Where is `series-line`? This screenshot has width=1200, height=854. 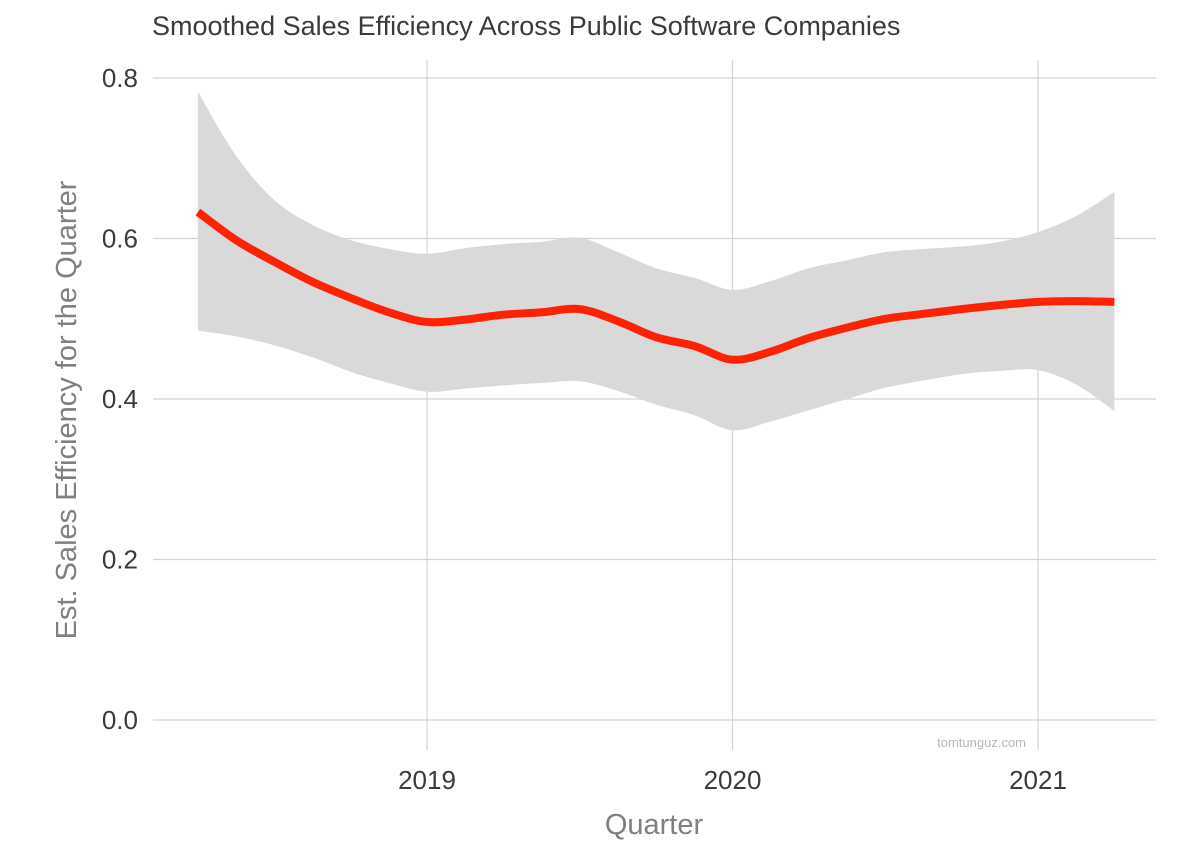 series-line is located at coordinates (655, 286).